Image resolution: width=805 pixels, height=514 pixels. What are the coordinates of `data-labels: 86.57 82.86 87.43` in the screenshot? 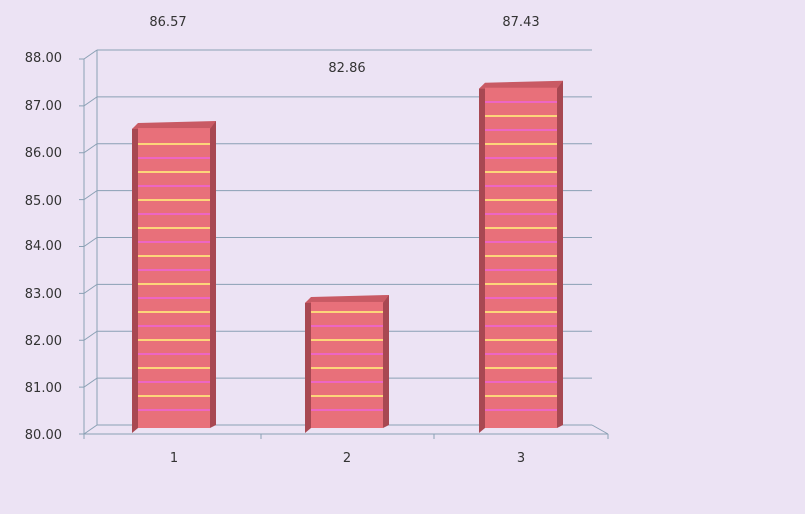 It's located at (344, 45).